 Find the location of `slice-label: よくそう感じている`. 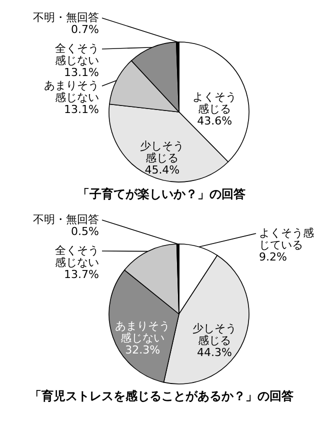

slice-label: よくそう感じている is located at coordinates (286, 239).